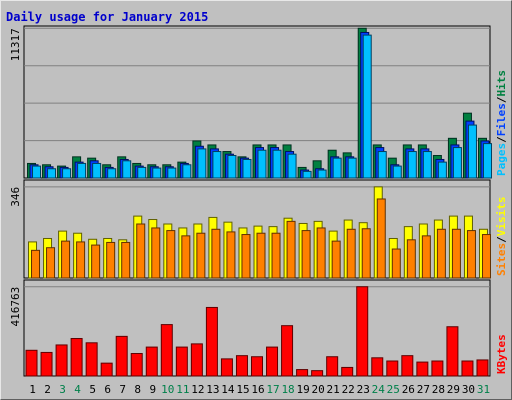  I want to click on x-tick-label: 4, so click(77, 389).